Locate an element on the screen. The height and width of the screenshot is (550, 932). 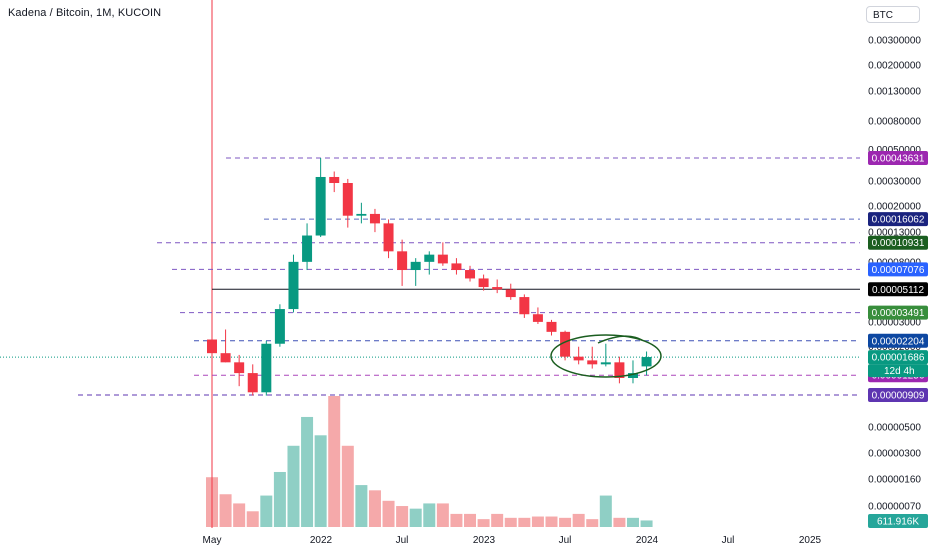
time-axis: May 2022 Jul 2023 Jul 2024 Jul 2025 is located at coordinates (512, 540).